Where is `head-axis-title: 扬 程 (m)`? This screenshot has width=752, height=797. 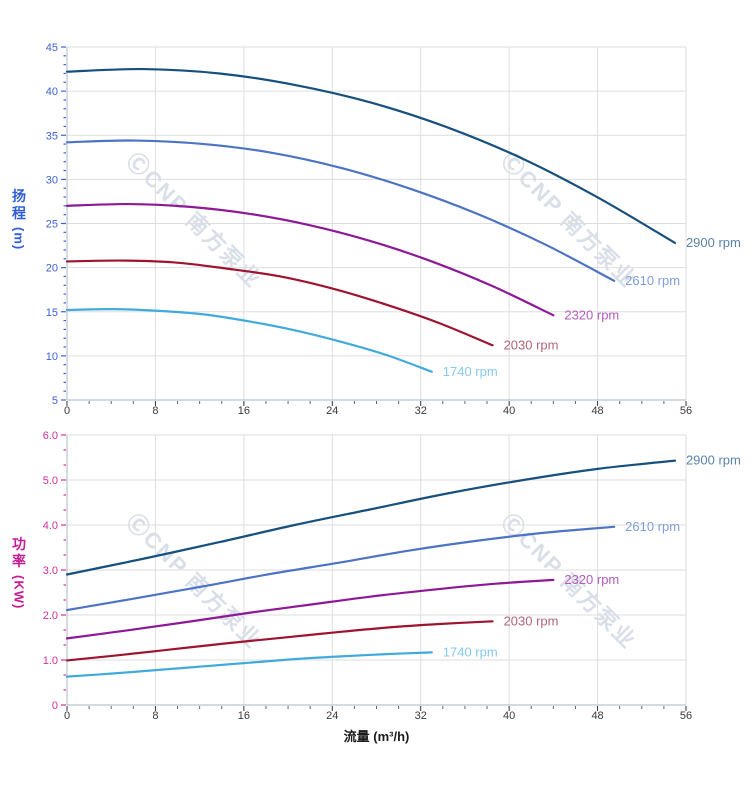 head-axis-title: 扬 程 (m) is located at coordinates (19, 219).